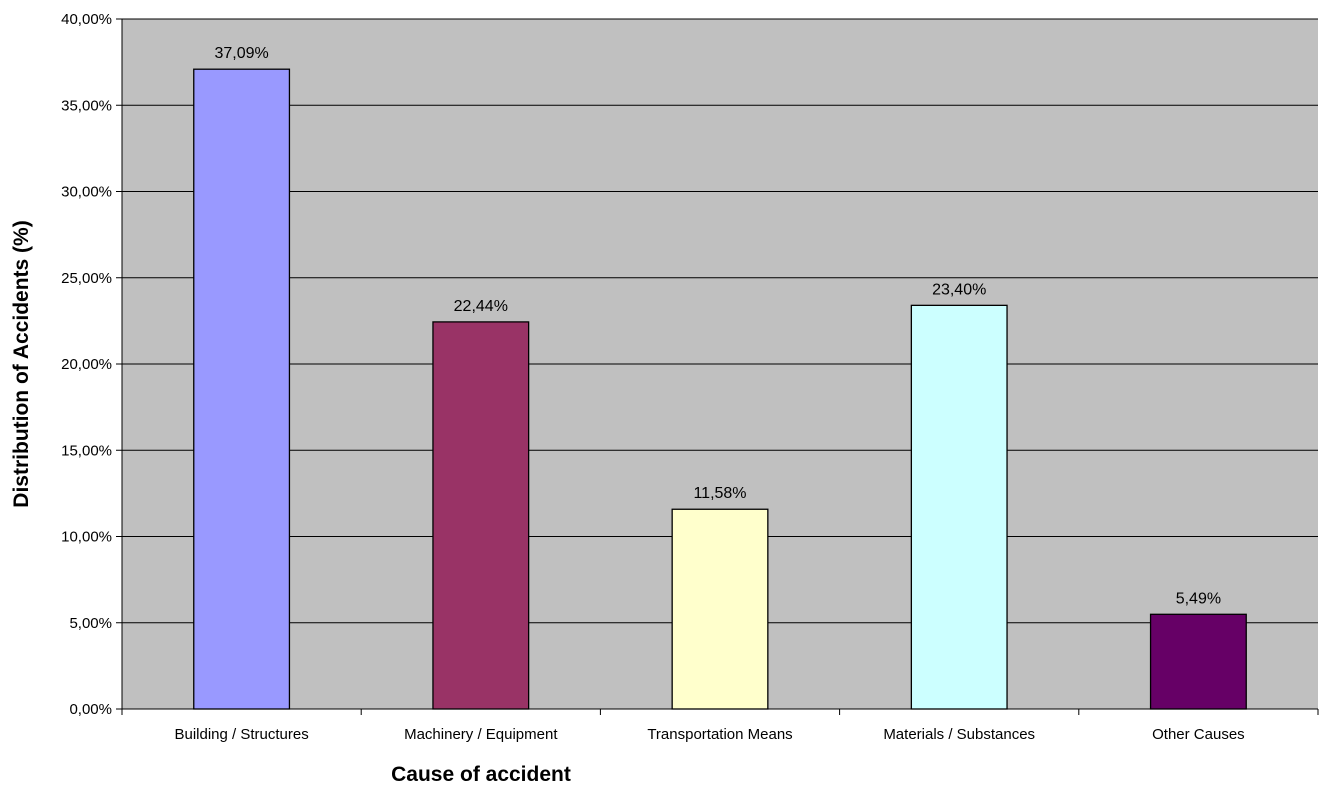  What do you see at coordinates (86, 278) in the screenshot?
I see `y-tick-label: 25,00%` at bounding box center [86, 278].